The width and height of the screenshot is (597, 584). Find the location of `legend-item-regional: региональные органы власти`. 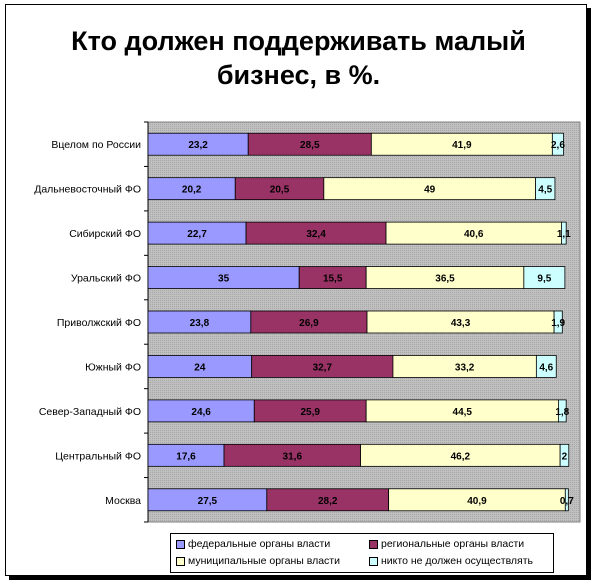

legend-item-regional: региональные органы власти is located at coordinates (446, 544).